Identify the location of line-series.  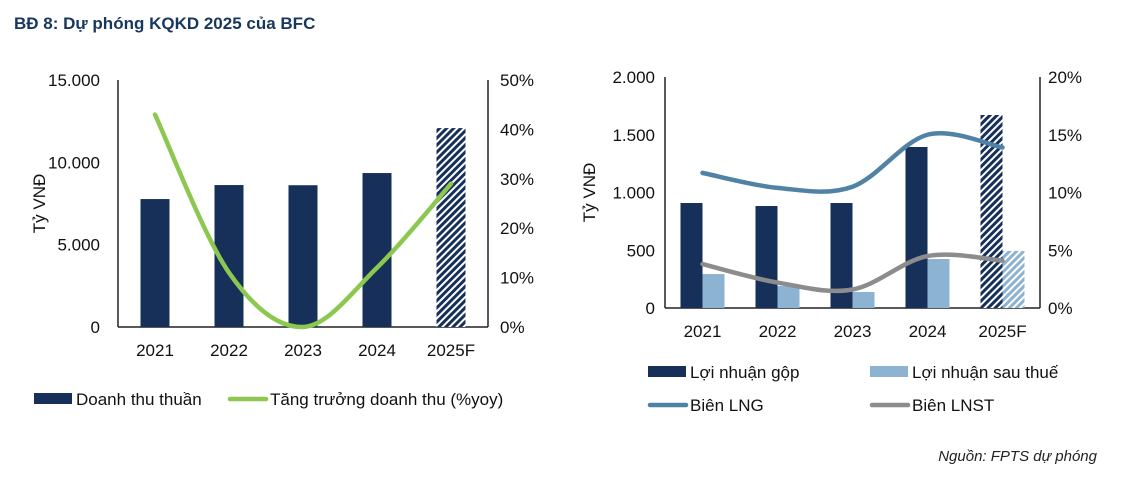
(852, 162).